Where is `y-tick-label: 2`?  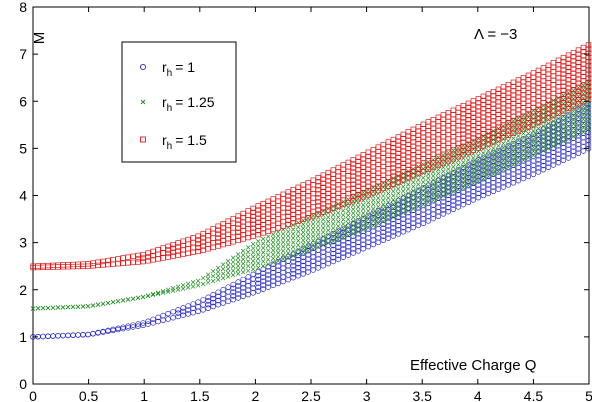 y-tick-label: 2 is located at coordinates (23, 290).